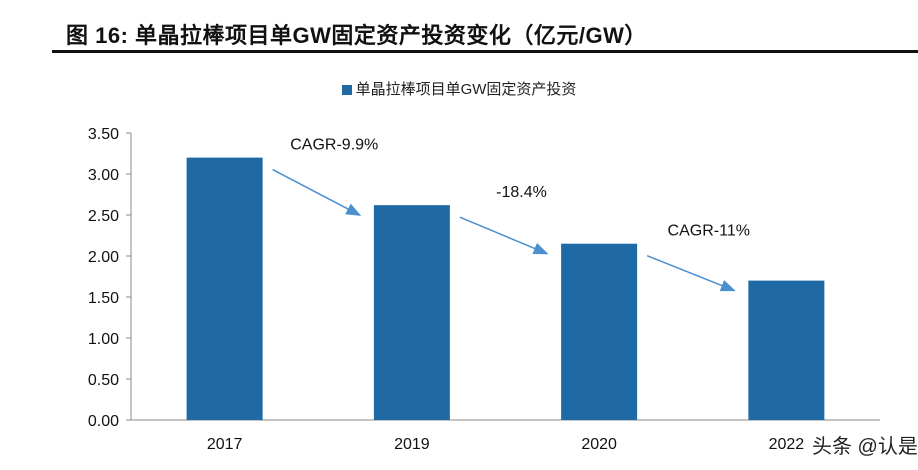  Describe the element at coordinates (356, 35) in the screenshot. I see `figure-title: 图 16: 单晶拉棒项目单GW固定资产投资变化（亿元/GW）` at that location.